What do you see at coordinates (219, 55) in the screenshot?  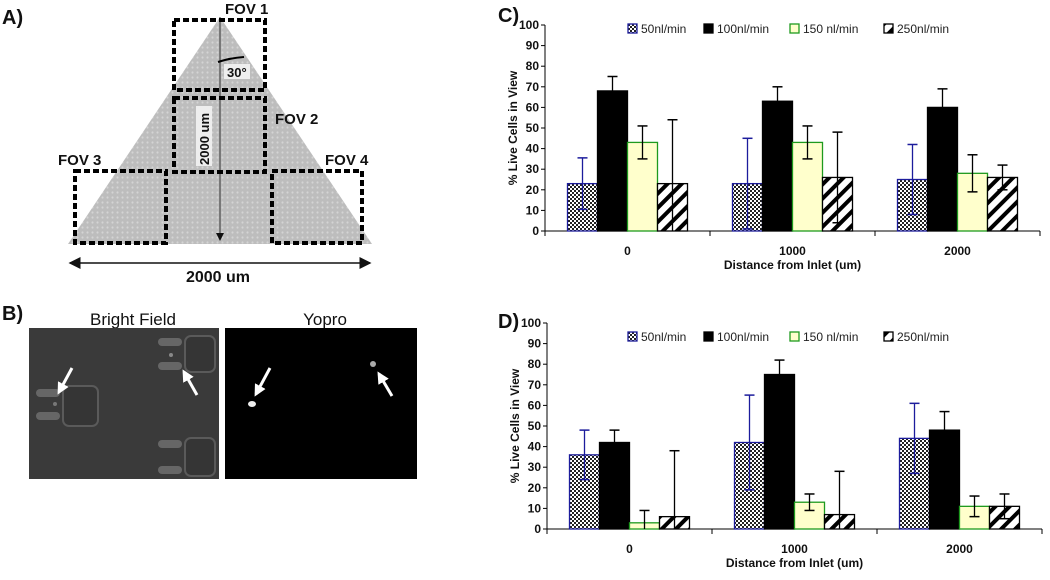 I see `fov1-box` at bounding box center [219, 55].